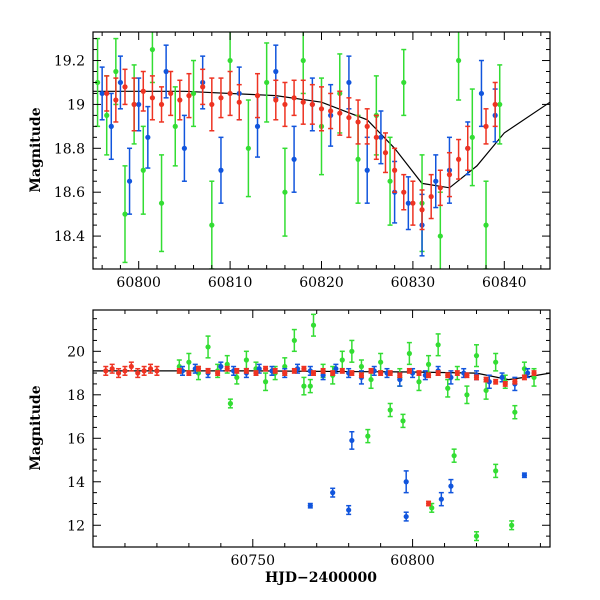 The height and width of the screenshot is (600, 600). What do you see at coordinates (36, 149) in the screenshot?
I see `top-y-axis-title: Magnitude` at bounding box center [36, 149].